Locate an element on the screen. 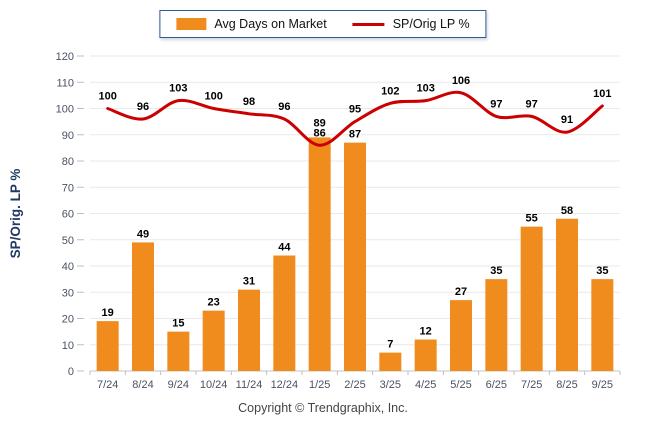 The height and width of the screenshot is (434, 646). y-tick-label: 40 is located at coordinates (68, 267).